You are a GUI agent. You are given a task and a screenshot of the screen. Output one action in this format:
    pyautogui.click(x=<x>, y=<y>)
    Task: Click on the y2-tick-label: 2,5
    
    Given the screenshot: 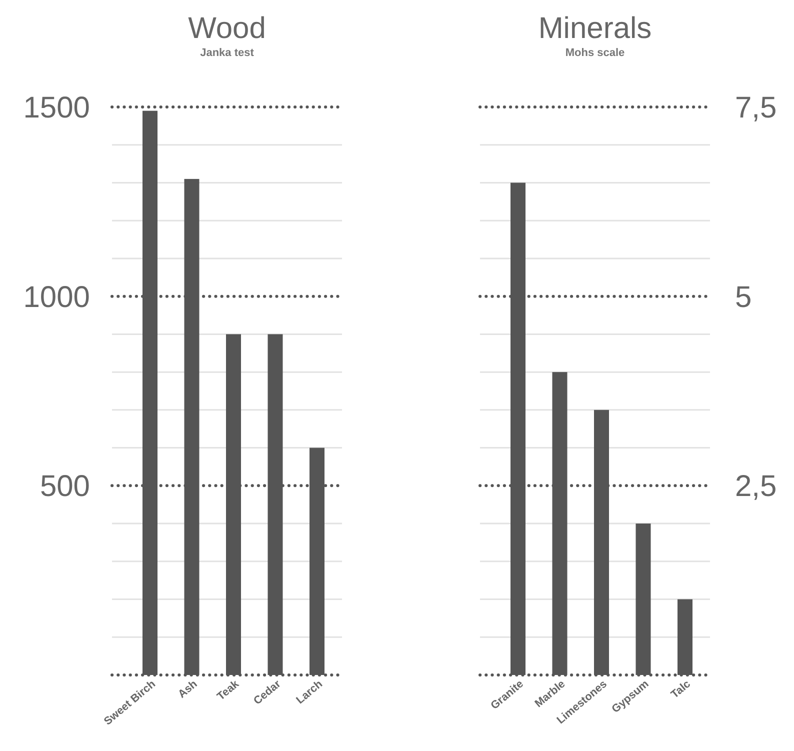 What is the action you would take?
    pyautogui.click(x=756, y=487)
    